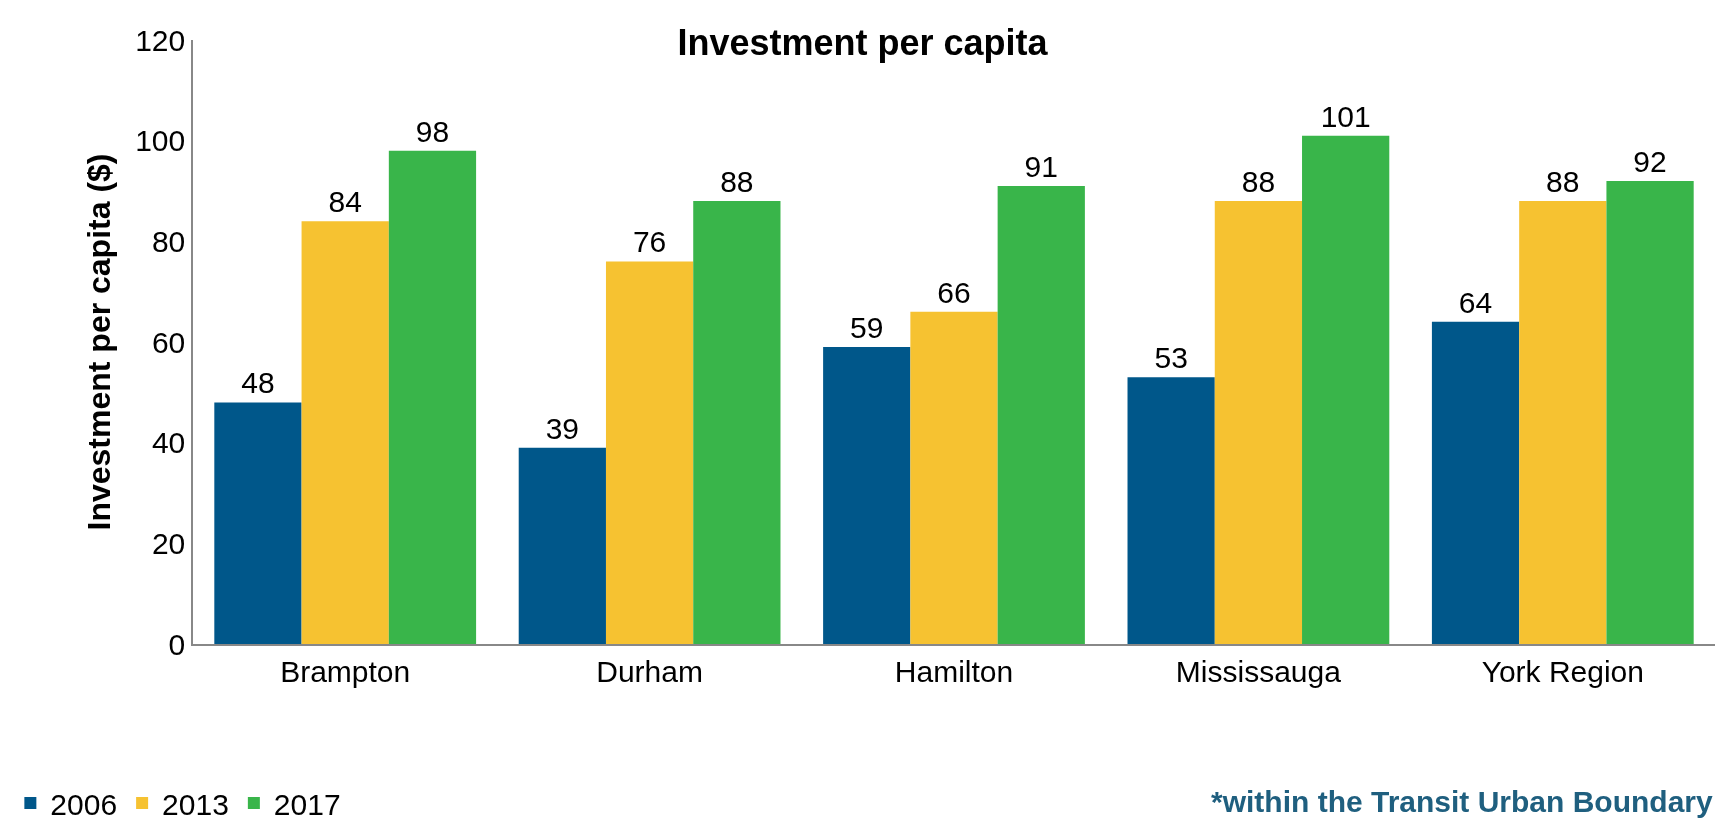  What do you see at coordinates (649, 242) in the screenshot?
I see `data-label: 76` at bounding box center [649, 242].